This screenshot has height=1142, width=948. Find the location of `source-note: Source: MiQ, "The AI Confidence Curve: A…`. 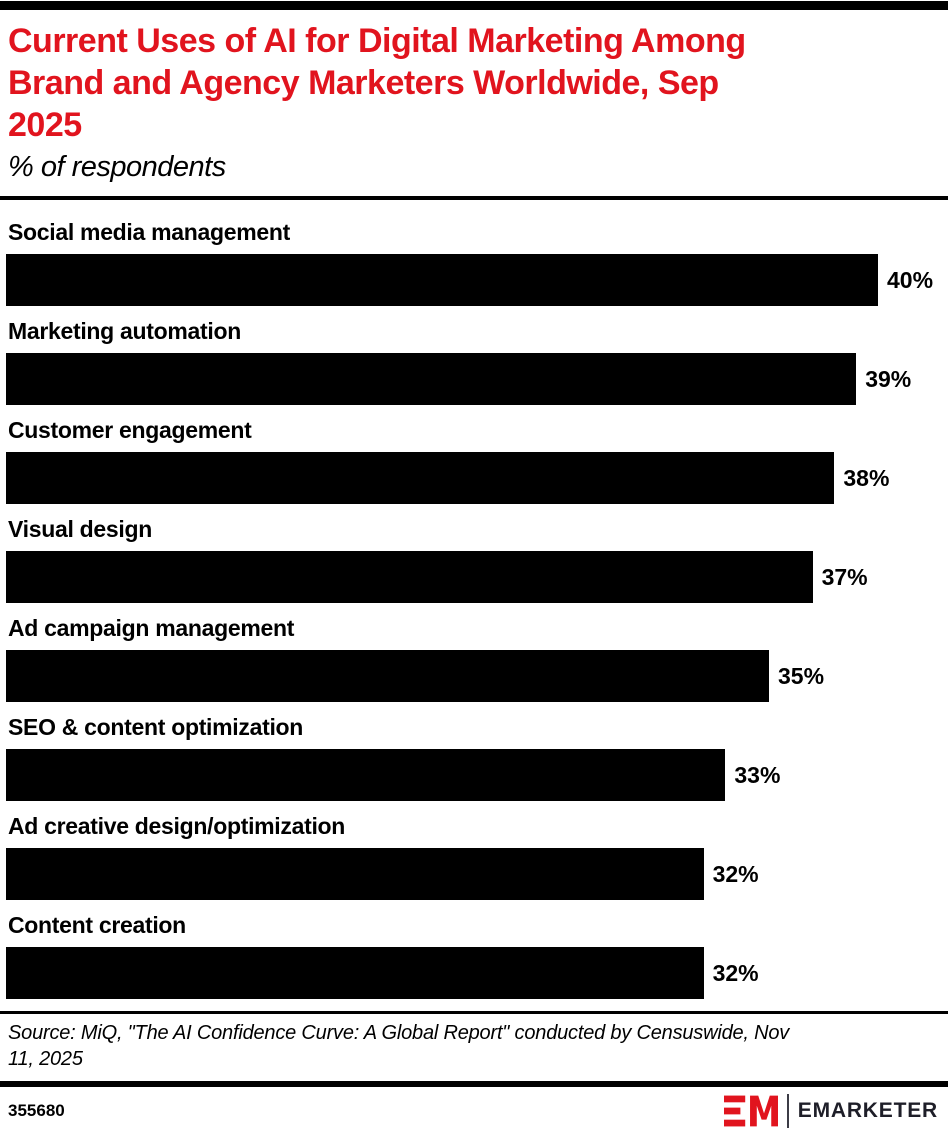

source-note: Source: MiQ, "The AI Confidence Curve: A… is located at coordinates (474, 1047).